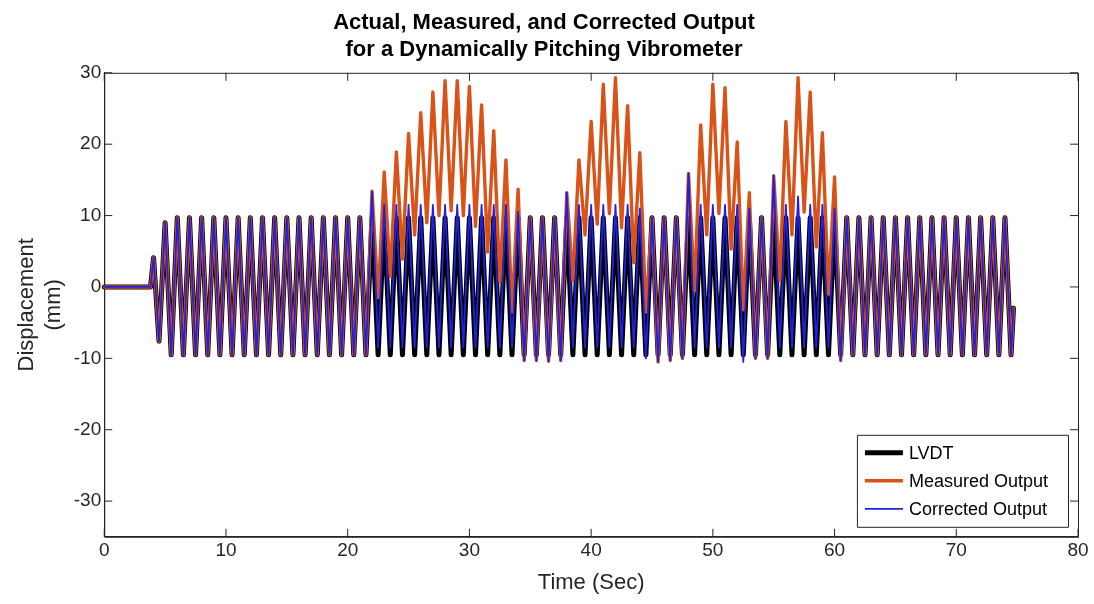  Describe the element at coordinates (91, 214) in the screenshot. I see `y-tick-label: 10` at that location.